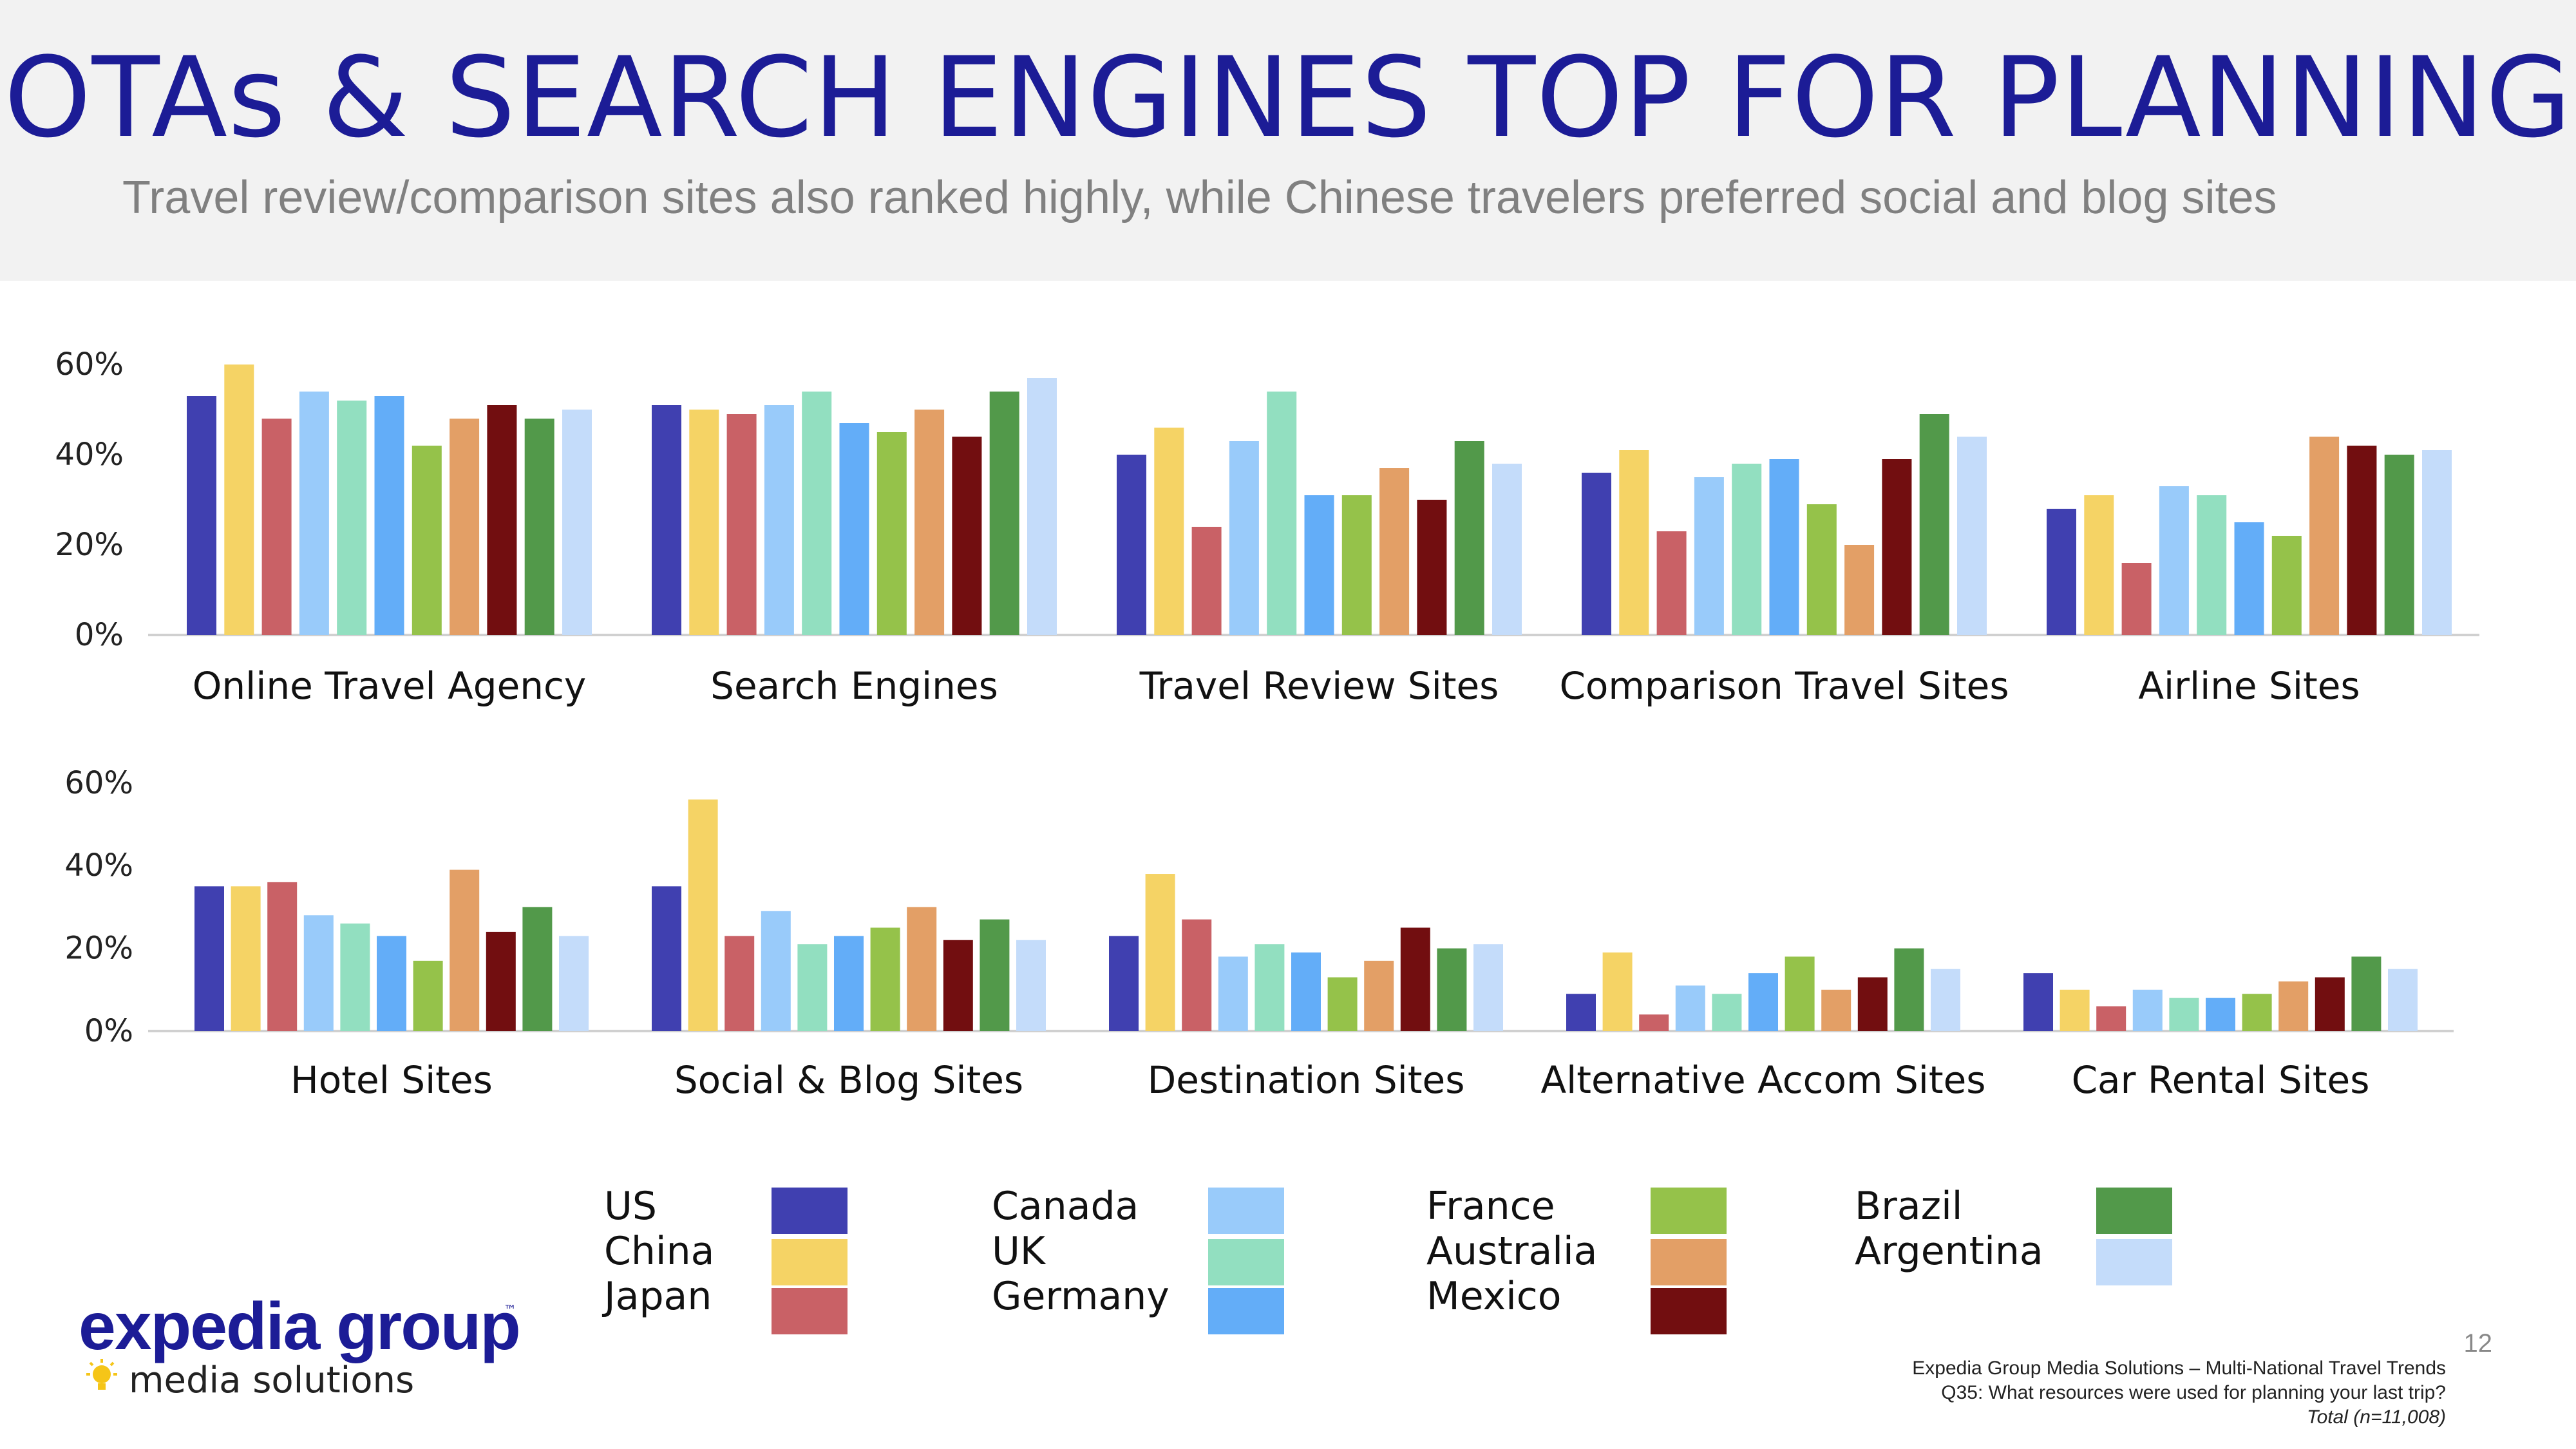 The width and height of the screenshot is (2576, 1449). What do you see at coordinates (314, 513) in the screenshot?
I see `bar-online-travel-agency-canada` at bounding box center [314, 513].